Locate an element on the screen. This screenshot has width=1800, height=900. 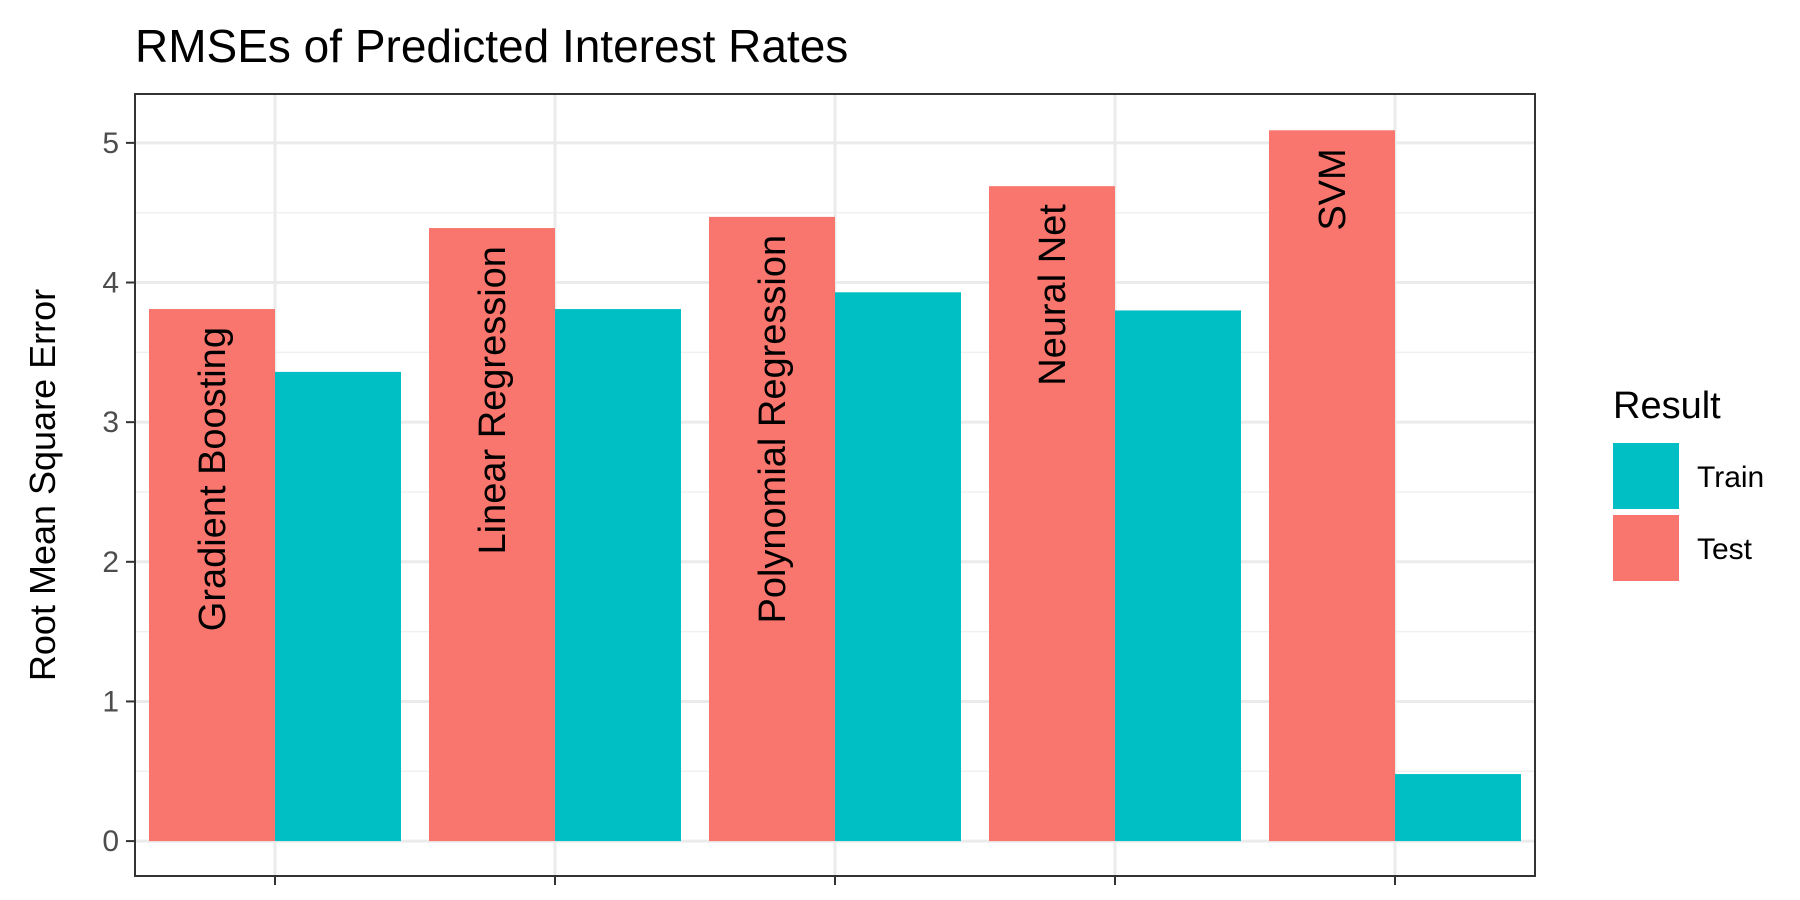
y-axis-title: Root Mean Square Error is located at coordinates (42, 485).